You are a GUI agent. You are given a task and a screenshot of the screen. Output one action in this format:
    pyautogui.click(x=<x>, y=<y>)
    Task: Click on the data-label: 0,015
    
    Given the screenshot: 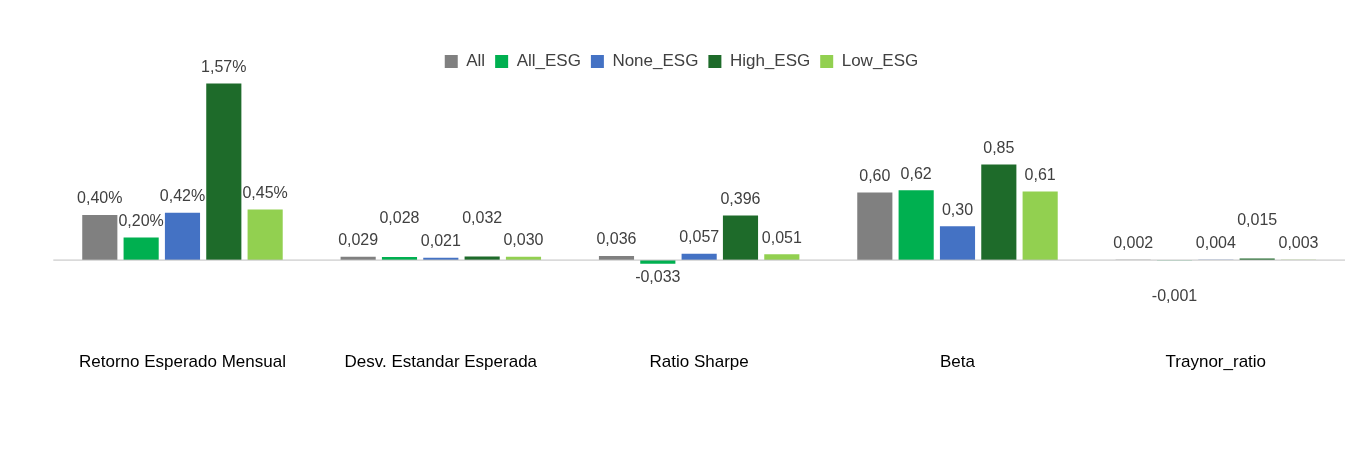 What is the action you would take?
    pyautogui.click(x=1257, y=219)
    